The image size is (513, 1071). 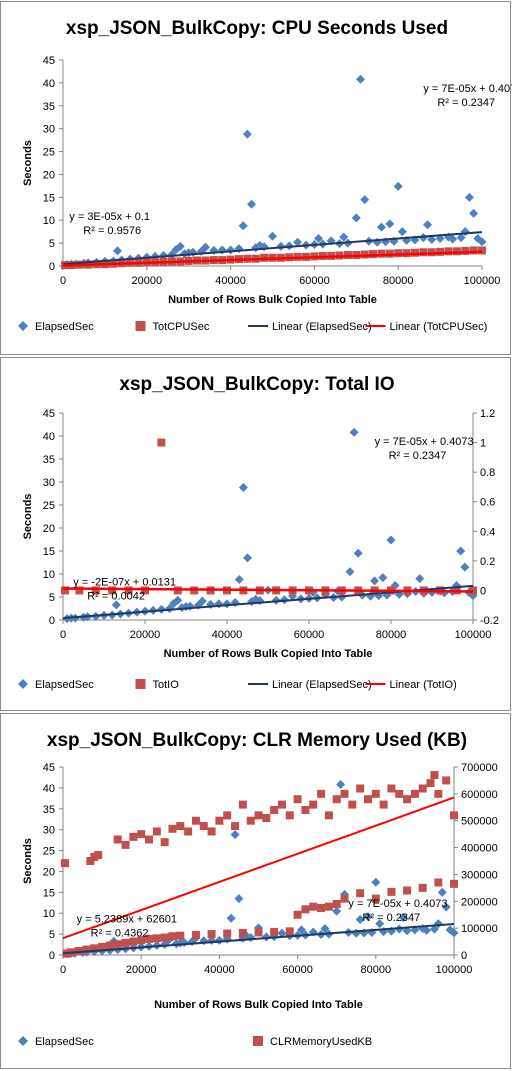 I want to click on y-tick-label: 40, so click(x=49, y=789).